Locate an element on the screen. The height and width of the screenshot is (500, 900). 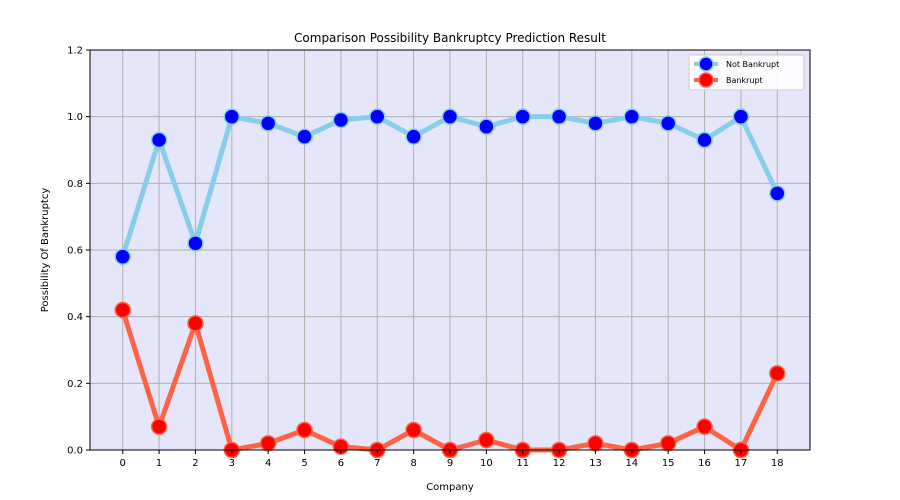
x-tick-label: 15 is located at coordinates (668, 463).